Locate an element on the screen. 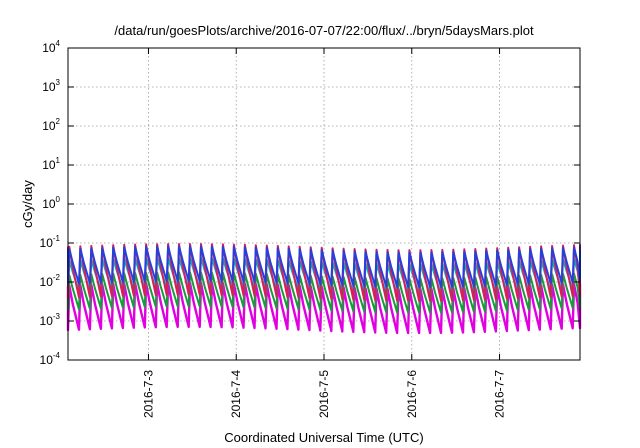 This screenshot has width=640, height=448. y-tick-label: 10⁻² is located at coordinates (50, 281).